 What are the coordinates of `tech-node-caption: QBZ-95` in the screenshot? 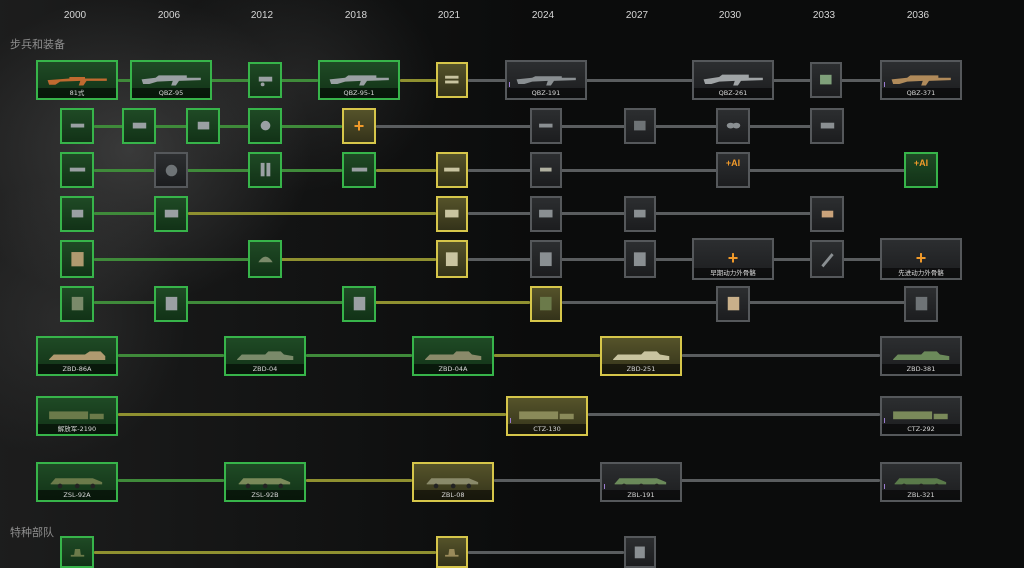 It's located at (171, 93).